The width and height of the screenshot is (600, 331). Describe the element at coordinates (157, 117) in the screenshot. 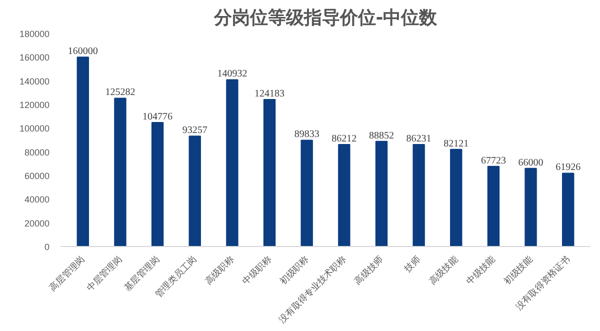

I see `data-label: 104776` at that location.